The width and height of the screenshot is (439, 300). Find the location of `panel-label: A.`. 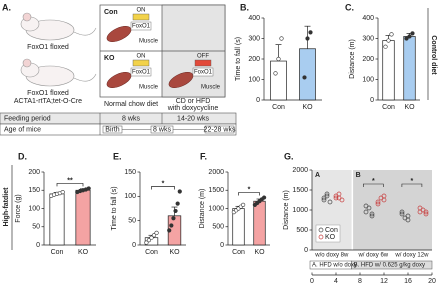

panel-label: A. is located at coordinates (6, 7).